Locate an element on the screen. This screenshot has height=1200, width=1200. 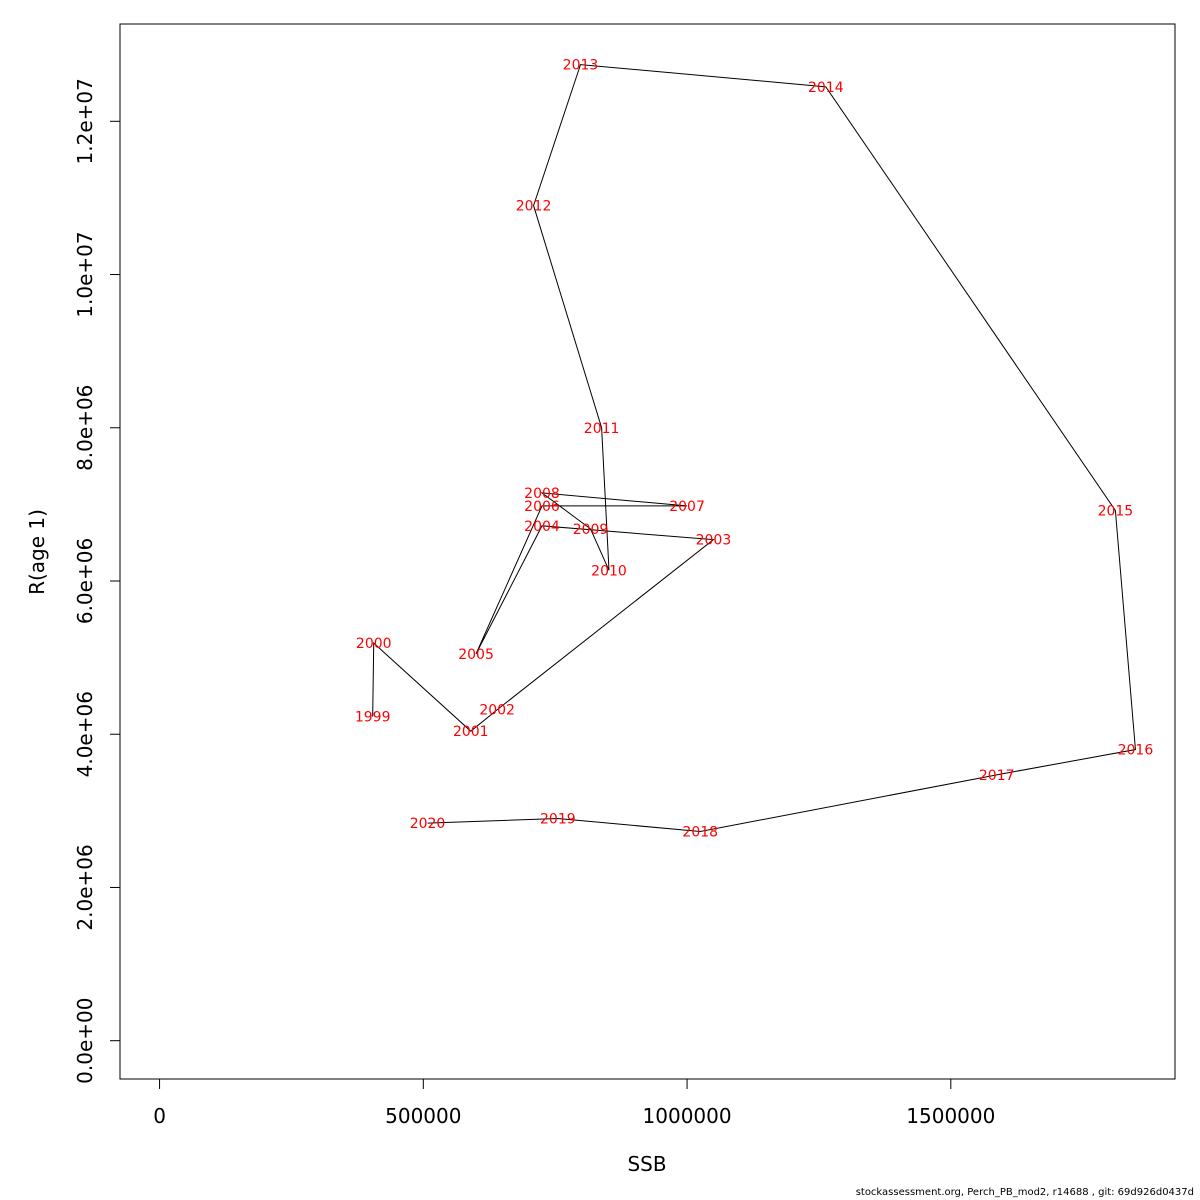
year-label-2003: 2003 is located at coordinates (714, 541).